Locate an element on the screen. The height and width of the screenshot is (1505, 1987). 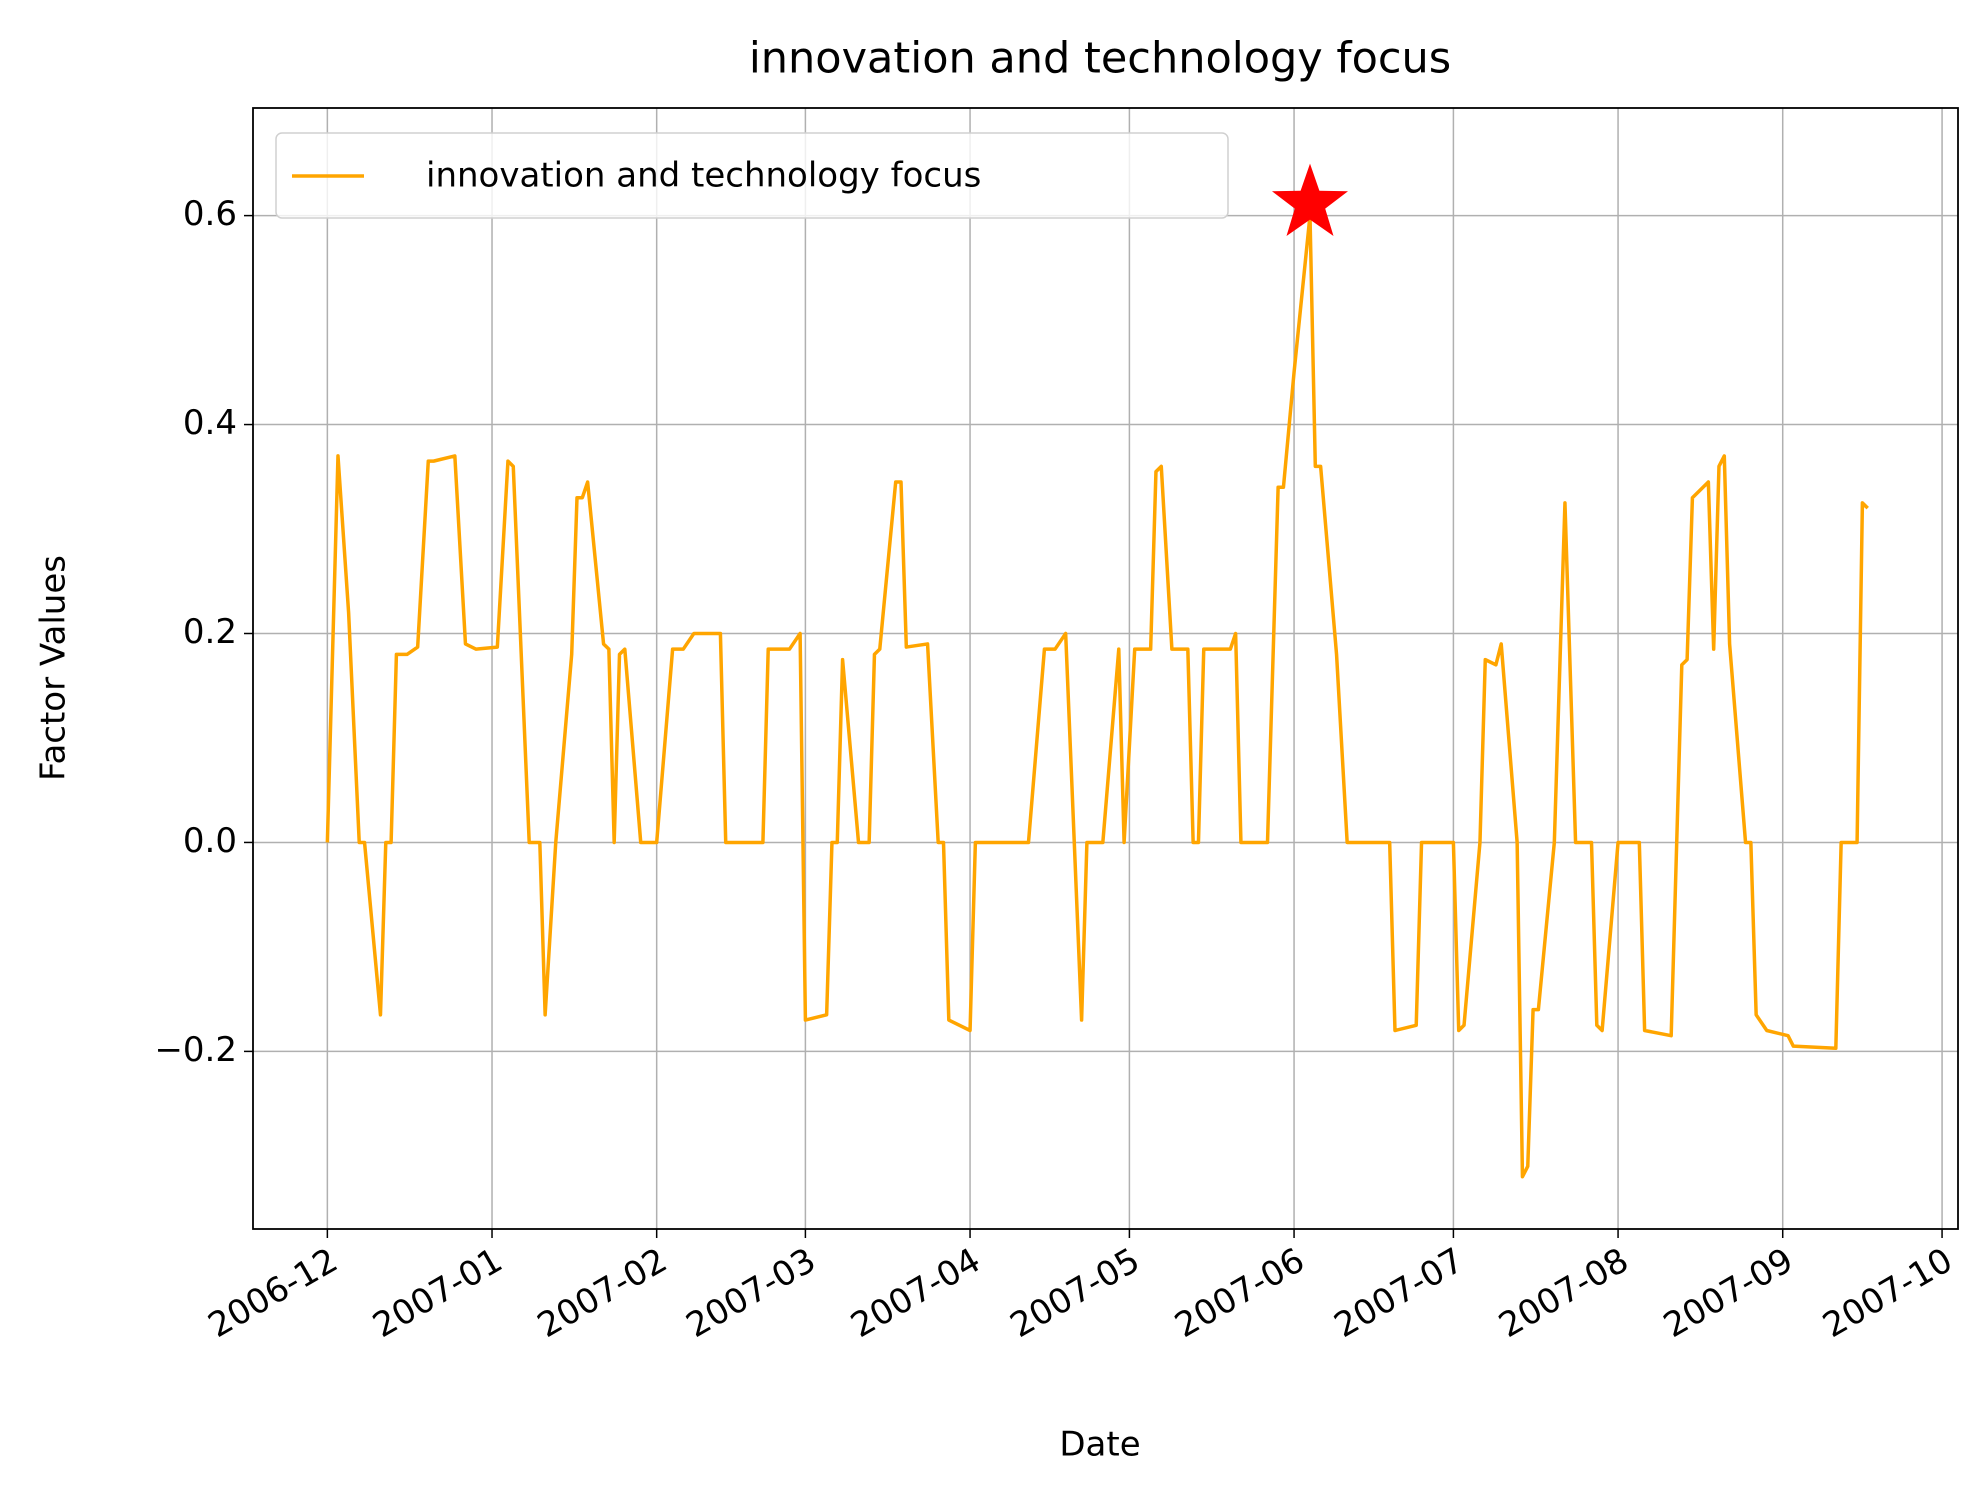
max-marker is located at coordinates (1310, 199).